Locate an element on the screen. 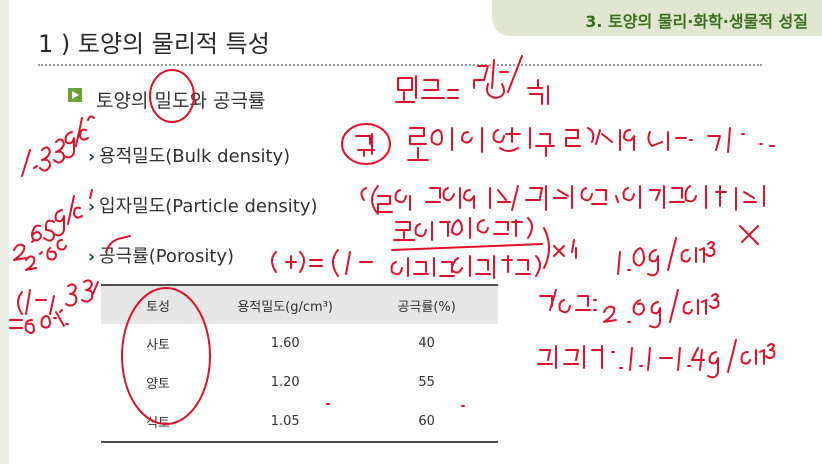  slide-title: 1 ) 토양의 물리적 특성 is located at coordinates (154, 44).